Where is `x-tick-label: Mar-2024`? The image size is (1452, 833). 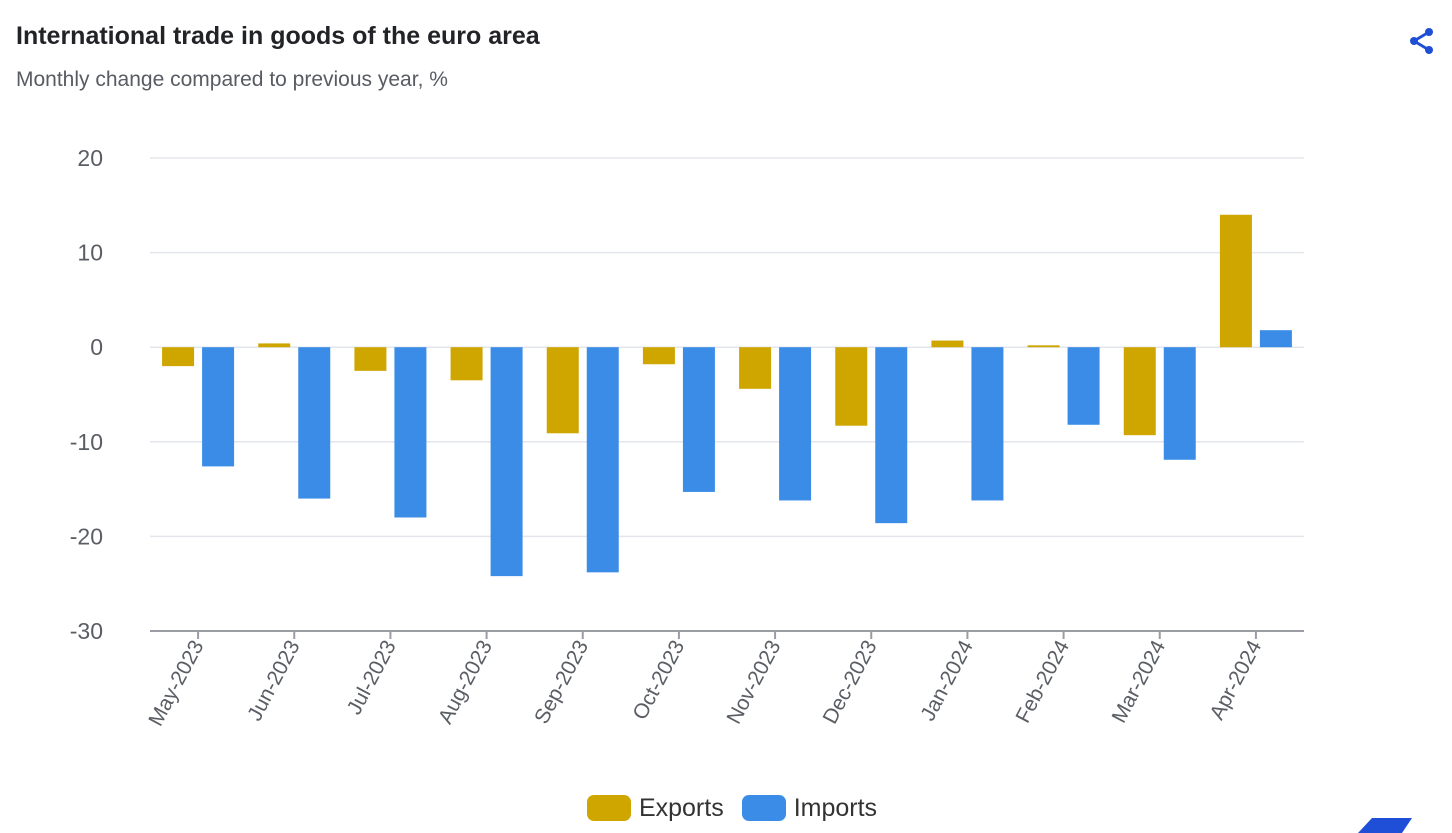 x-tick-label: Mar-2024 is located at coordinates (1139, 681).